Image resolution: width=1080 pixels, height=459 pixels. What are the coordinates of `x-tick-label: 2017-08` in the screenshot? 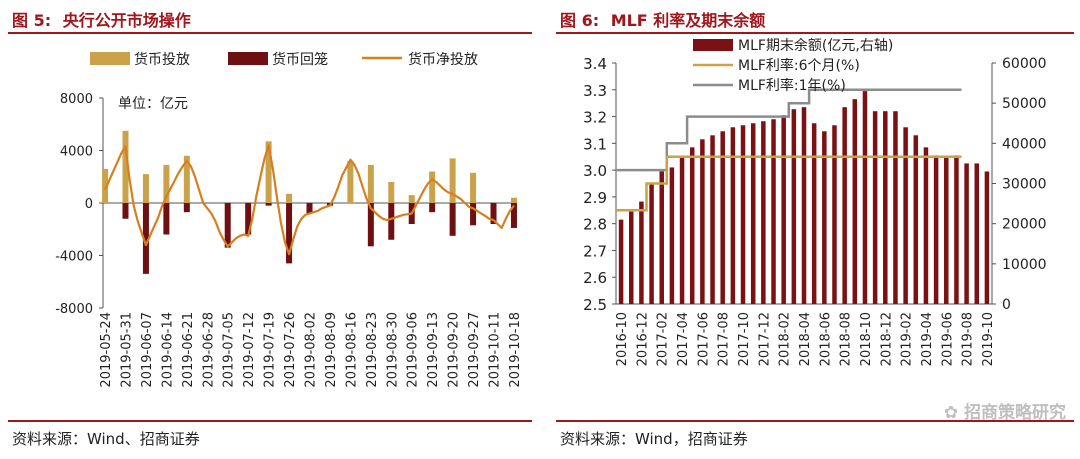 It's located at (724, 339).